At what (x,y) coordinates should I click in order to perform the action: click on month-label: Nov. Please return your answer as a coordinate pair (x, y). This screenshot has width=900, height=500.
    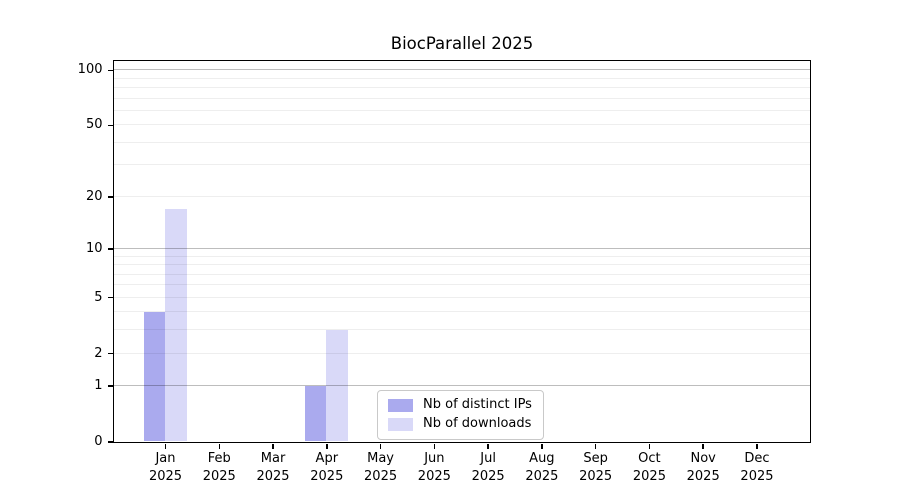
    Looking at the image, I should click on (703, 458).